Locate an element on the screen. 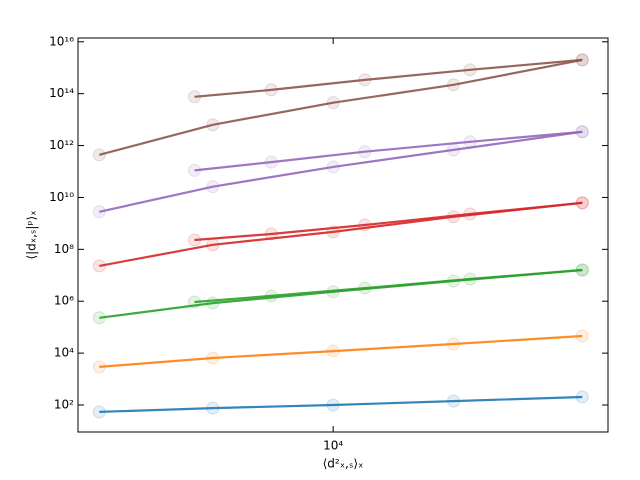 The image size is (640, 480). y-tick-label: 10⁸ is located at coordinates (64, 249).